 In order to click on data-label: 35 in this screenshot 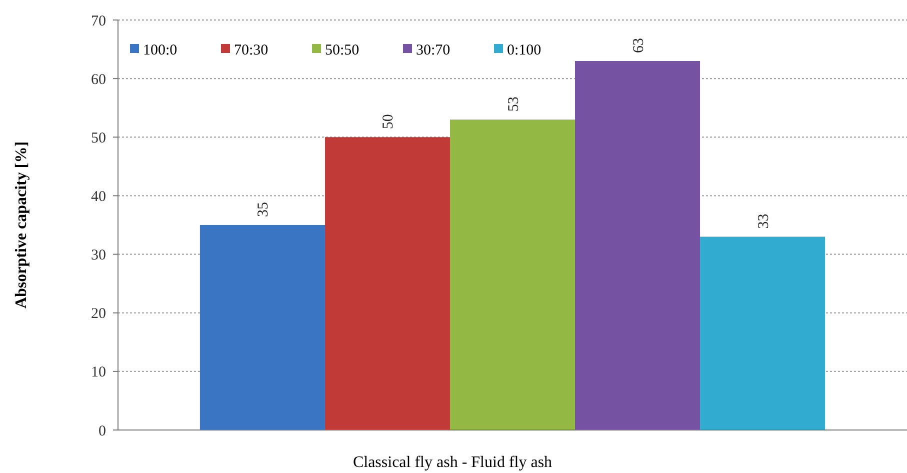, I will do `click(264, 209)`.